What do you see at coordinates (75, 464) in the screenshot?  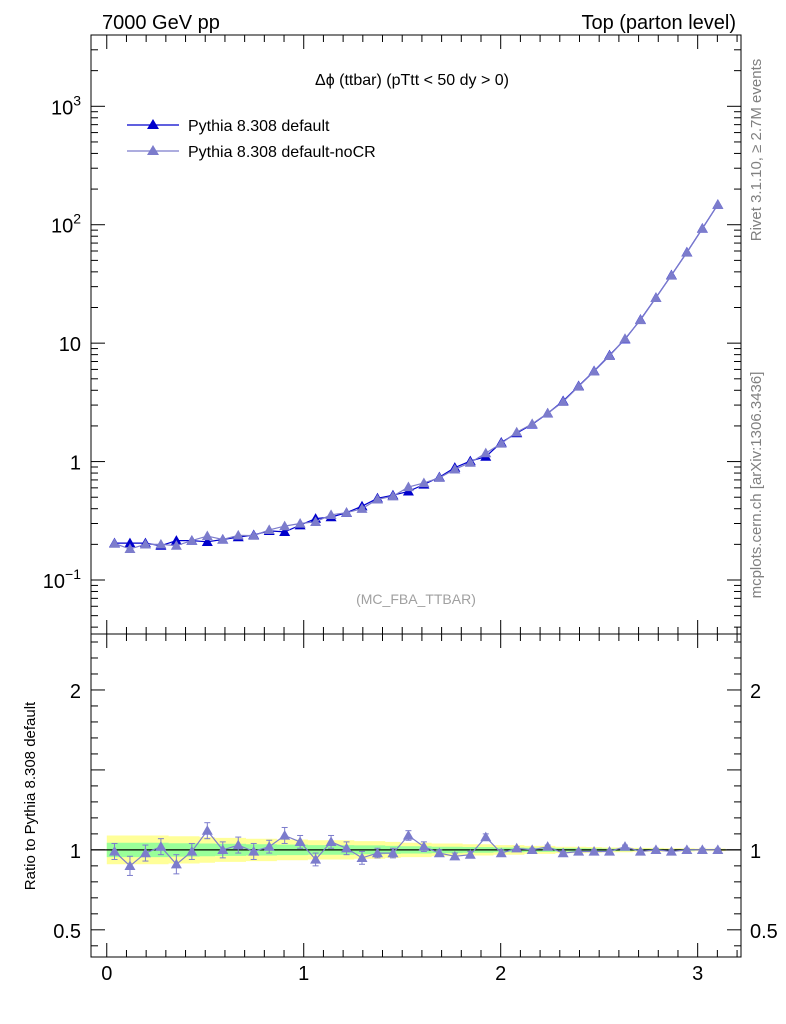 I see `y-tick-label: 1` at bounding box center [75, 464].